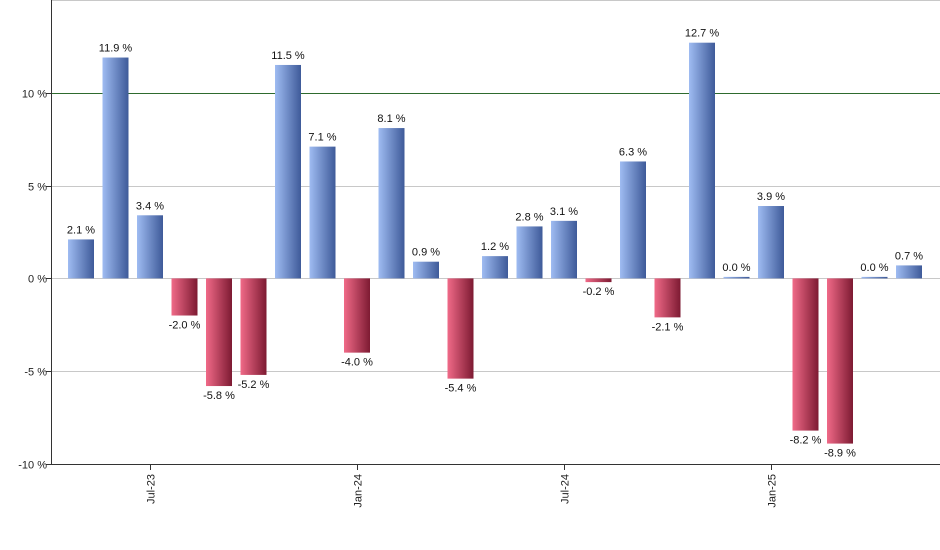 The width and height of the screenshot is (940, 550). Describe the element at coordinates (529, 217) in the screenshot. I see `data-label-2024-07: 2.8 %` at that location.